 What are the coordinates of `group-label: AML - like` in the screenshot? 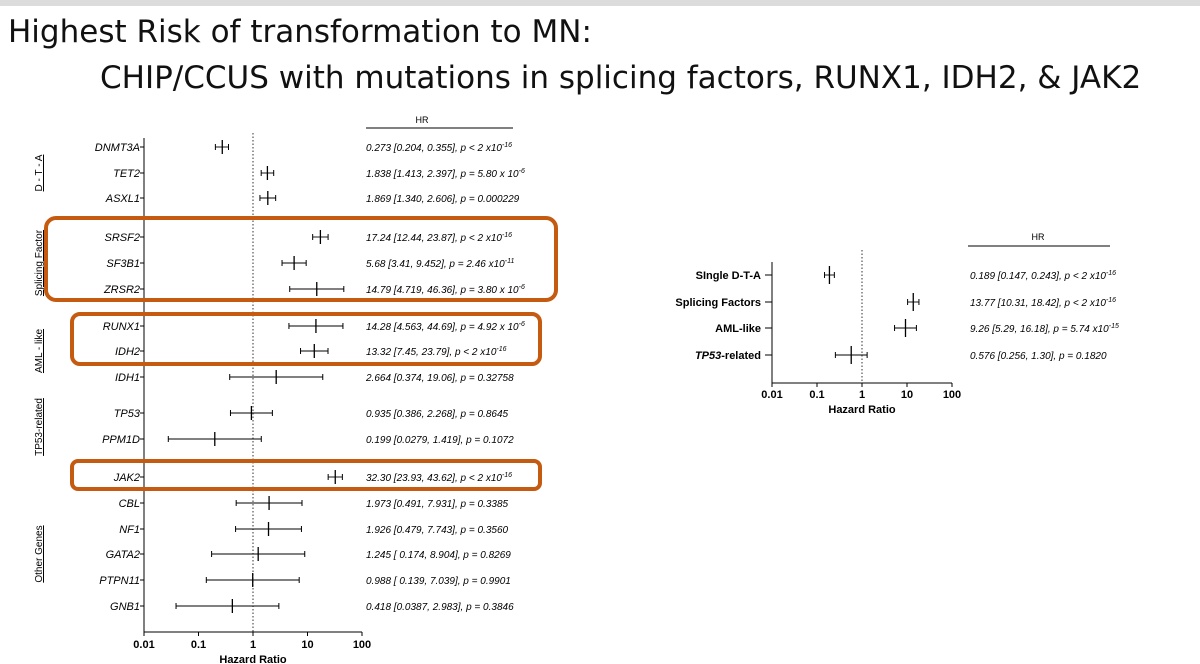 It's located at (39, 351).